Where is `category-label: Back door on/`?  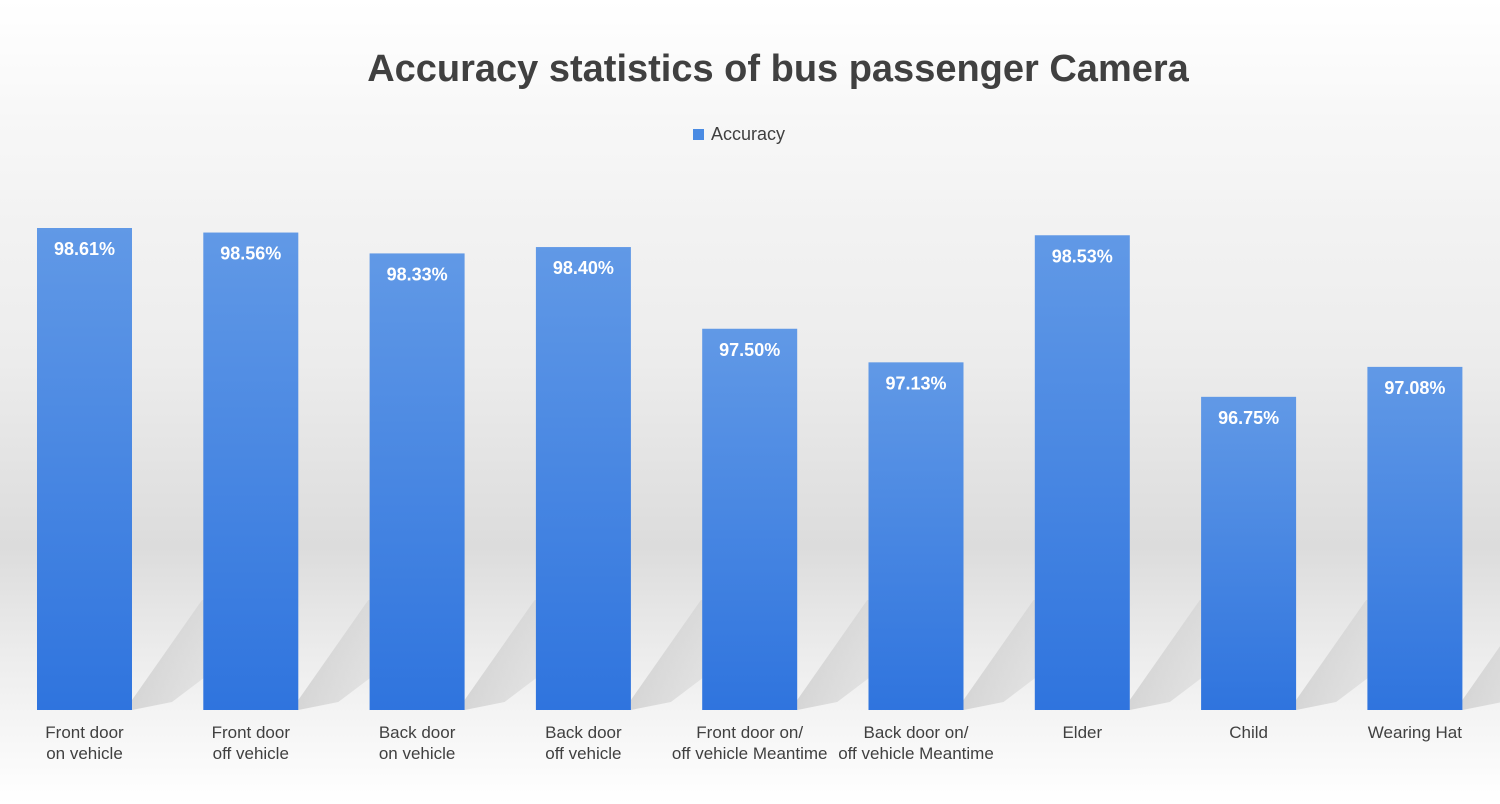 category-label: Back door on/ is located at coordinates (916, 732).